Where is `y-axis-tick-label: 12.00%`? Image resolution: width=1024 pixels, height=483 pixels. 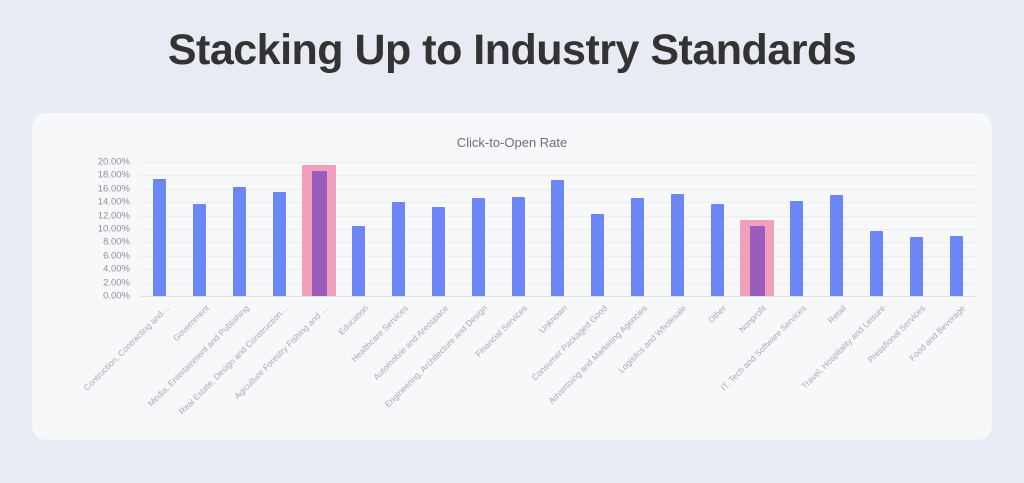 y-axis-tick-label: 12.00% is located at coordinates (113, 216).